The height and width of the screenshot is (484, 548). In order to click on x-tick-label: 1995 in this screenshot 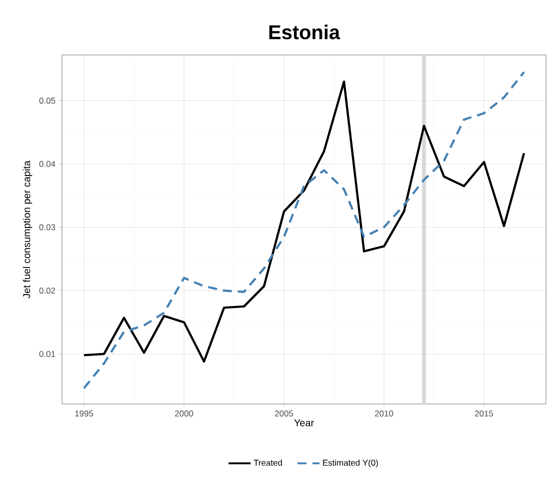, I will do `click(84, 413)`.